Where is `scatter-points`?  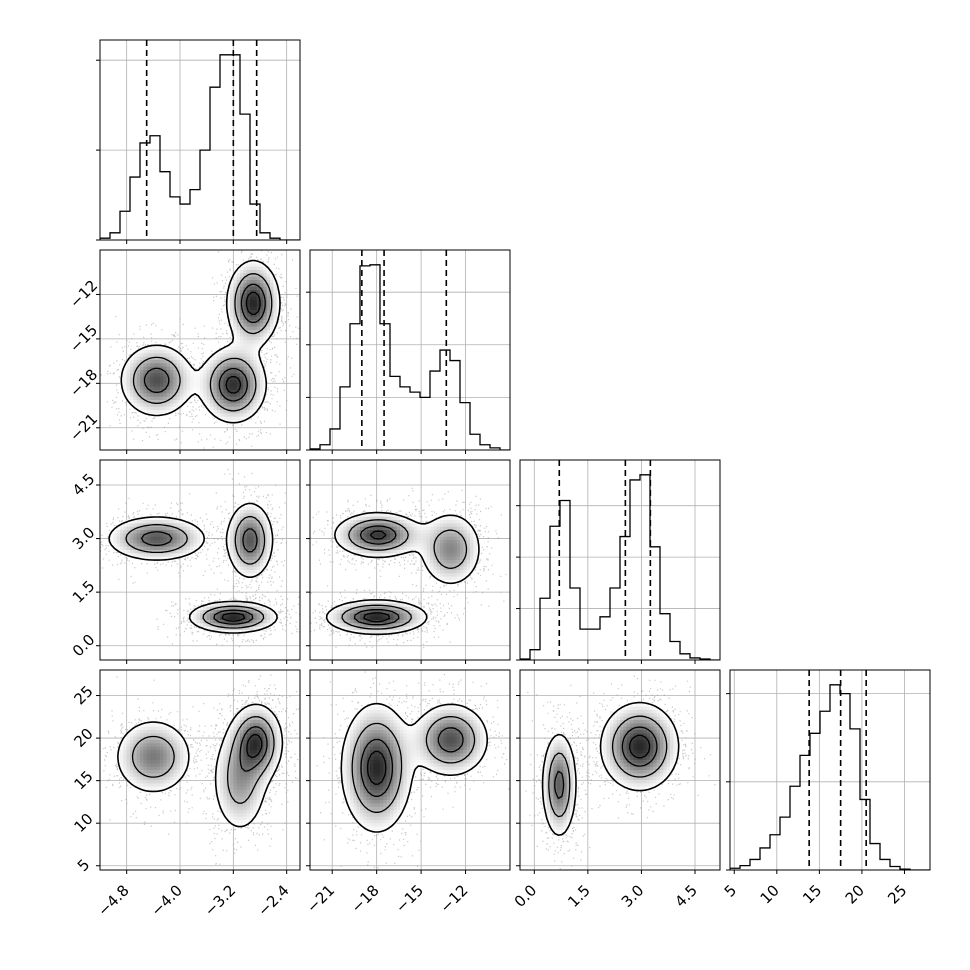
scatter-points is located at coordinates (200, 769).